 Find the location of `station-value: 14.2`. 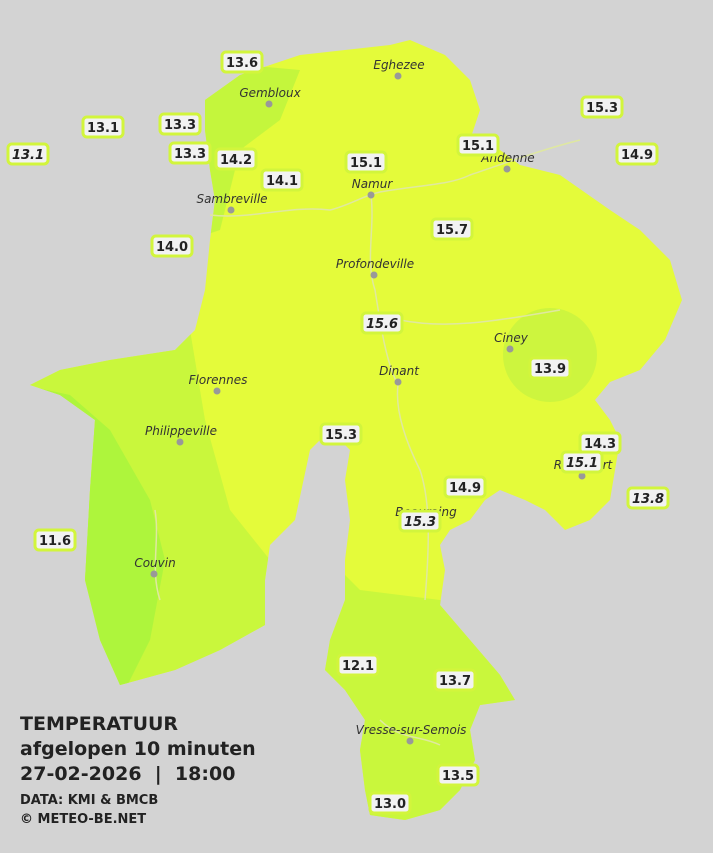

station-value: 14.2 is located at coordinates (236, 160).